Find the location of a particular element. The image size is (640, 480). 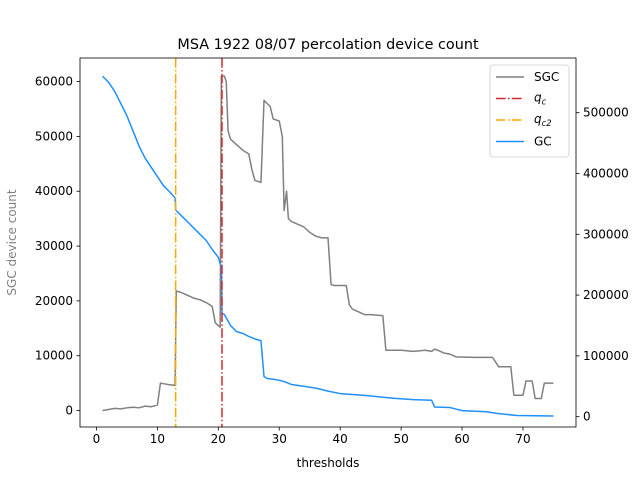

y-axis-right: 0 100000 200000 300000 400000 500000 is located at coordinates (602, 265).